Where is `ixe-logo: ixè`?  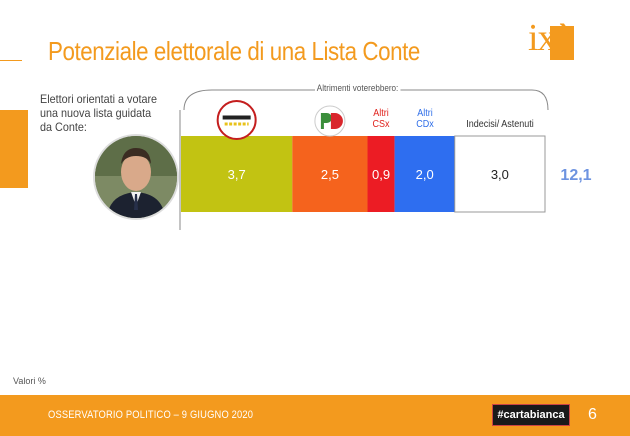
ixe-logo: ixè is located at coordinates (553, 39).